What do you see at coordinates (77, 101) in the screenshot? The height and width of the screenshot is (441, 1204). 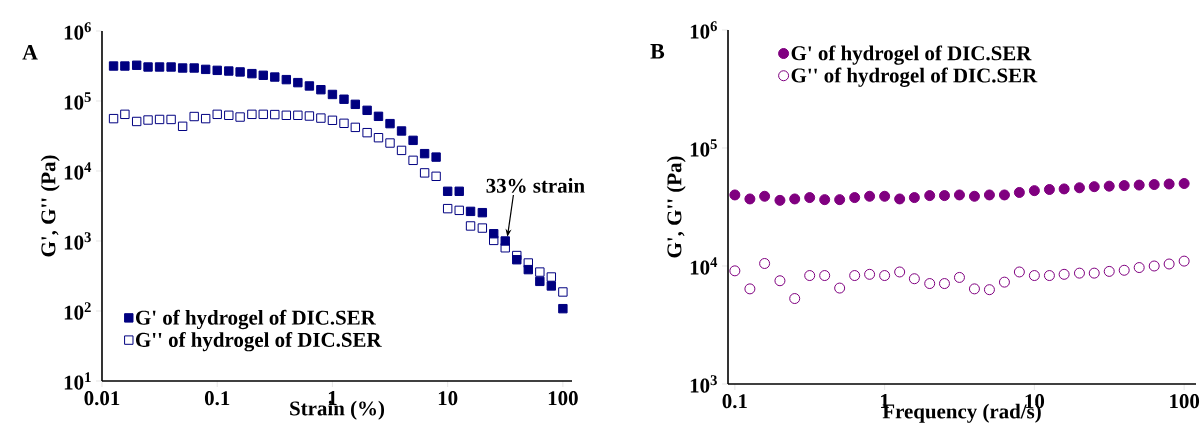 I see `y-tick-label: 10$^{5}$` at bounding box center [77, 101].